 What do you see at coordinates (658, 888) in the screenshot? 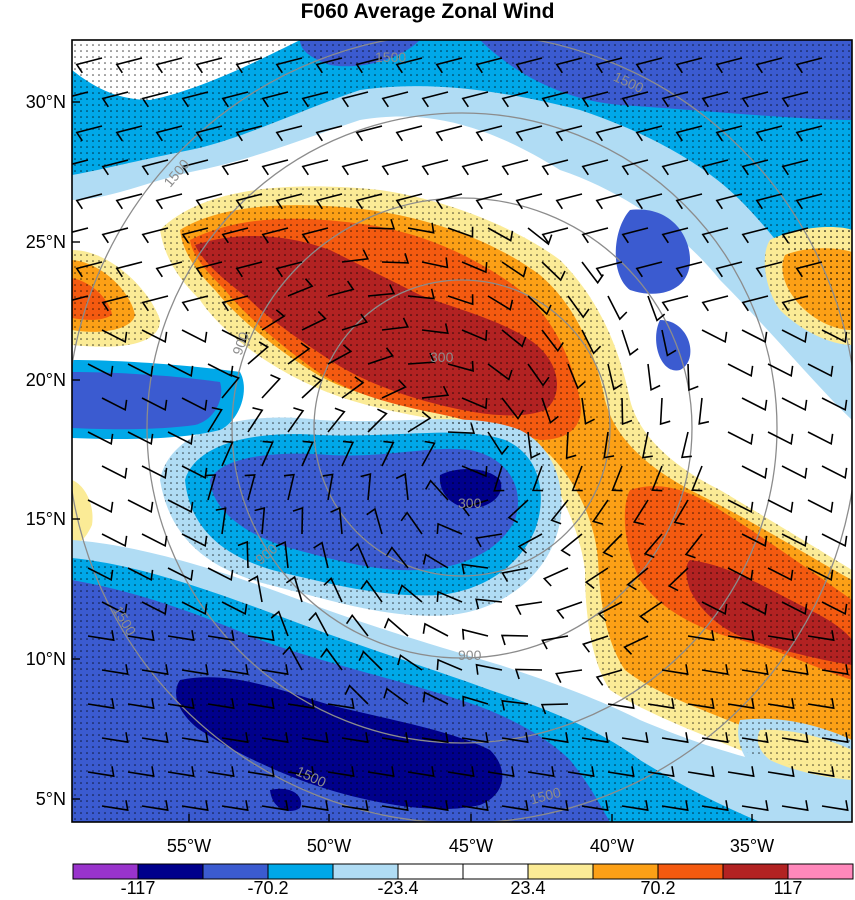
I see `colorbar-label: 70.2` at bounding box center [658, 888].